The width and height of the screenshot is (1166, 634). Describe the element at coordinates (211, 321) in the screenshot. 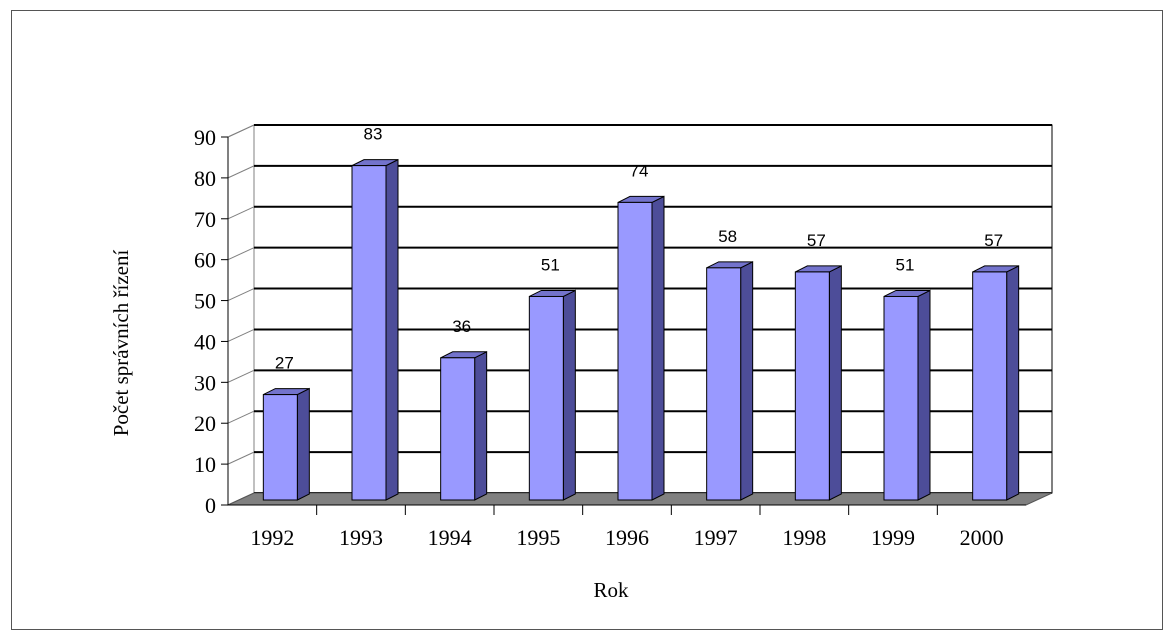

I see `y-axis-ticks: 0 10 20 30 40 50 60 70 80 90` at that location.